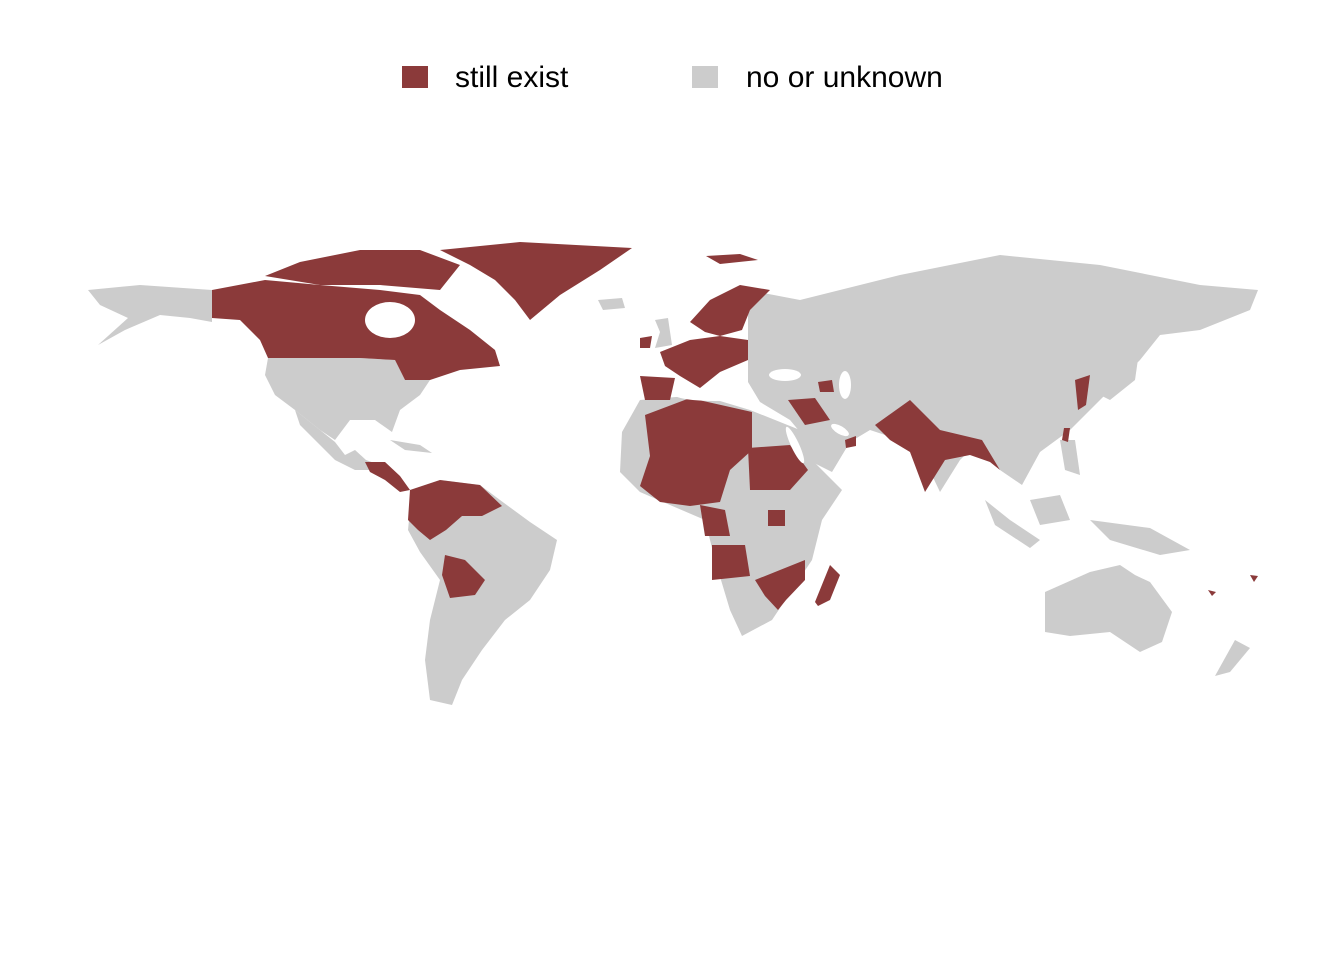 This screenshot has width=1344, height=960. What do you see at coordinates (785, 375) in the screenshot?
I see `black-sea` at bounding box center [785, 375].